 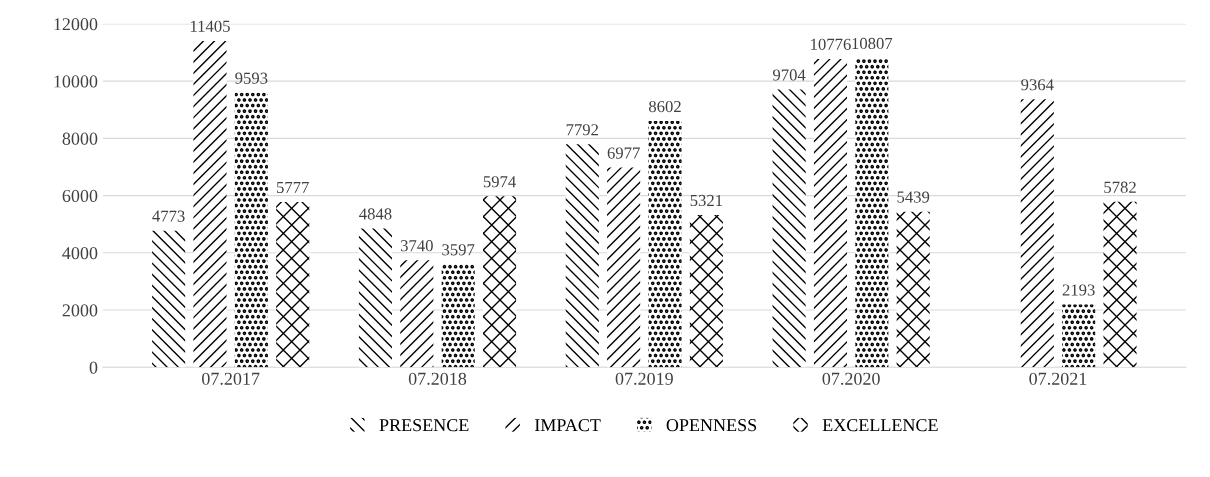 What do you see at coordinates (623, 153) in the screenshot?
I see `data-label: 6977` at bounding box center [623, 153].